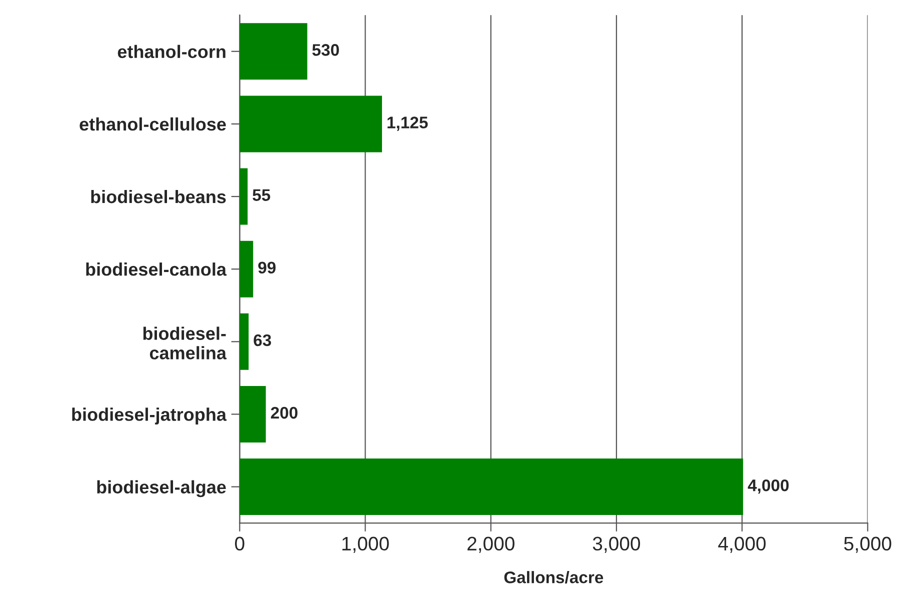  What do you see at coordinates (158, 197) in the screenshot?
I see `y-tick-label: biodiesel-beans` at bounding box center [158, 197].